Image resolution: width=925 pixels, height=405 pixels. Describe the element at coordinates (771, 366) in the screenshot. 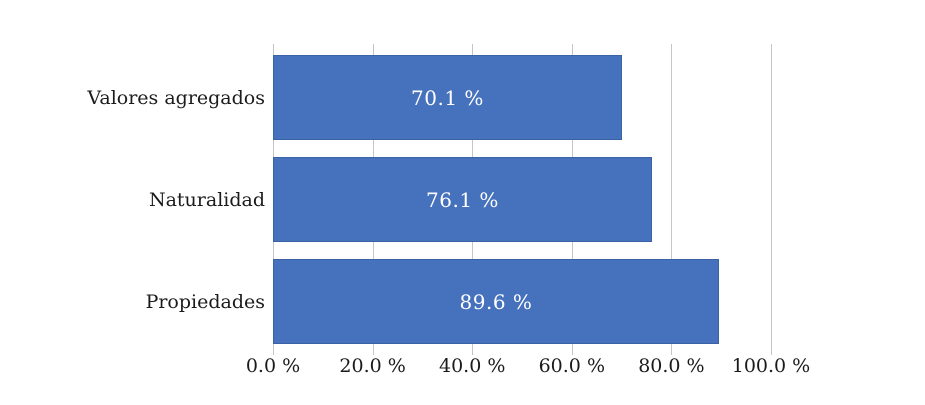

I see `x-axis-tick-label-100: 100.0 %` at that location.